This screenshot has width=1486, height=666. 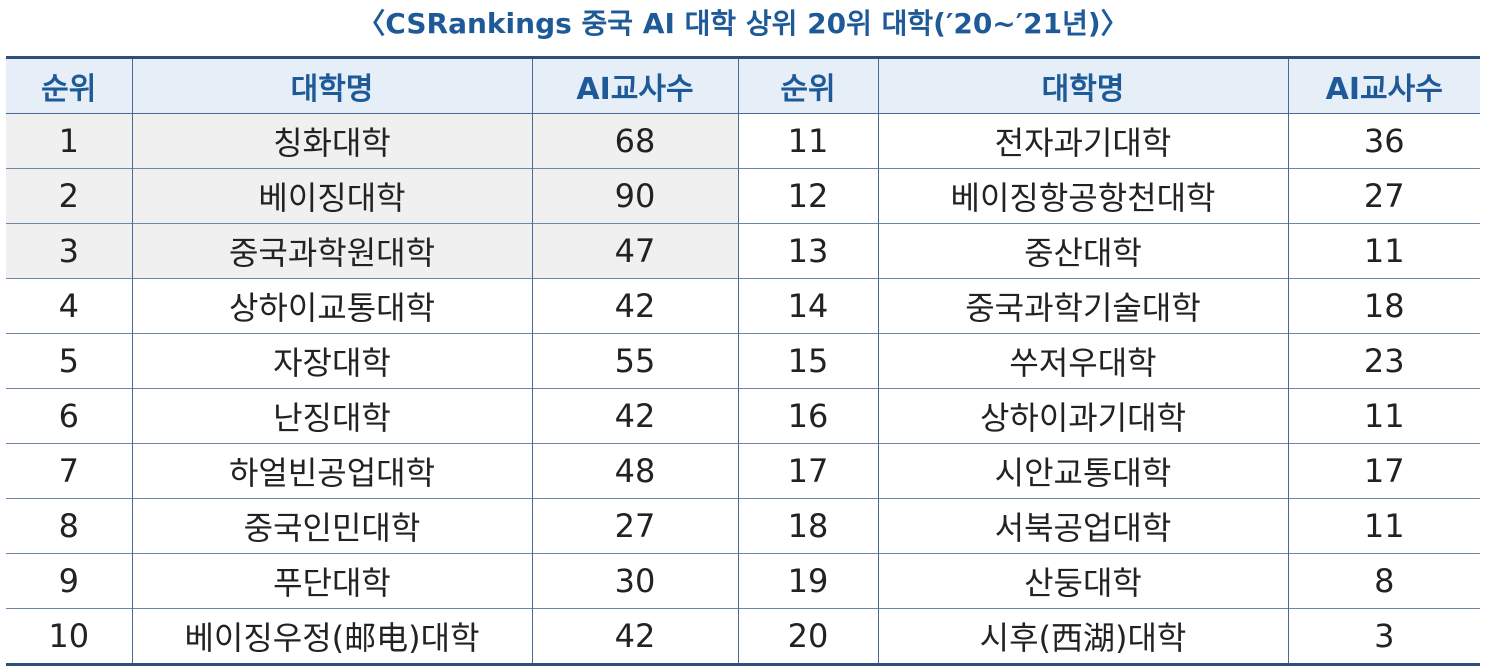 What do you see at coordinates (1383, 85) in the screenshot?
I see `header-count-right: AI교사수` at bounding box center [1383, 85].